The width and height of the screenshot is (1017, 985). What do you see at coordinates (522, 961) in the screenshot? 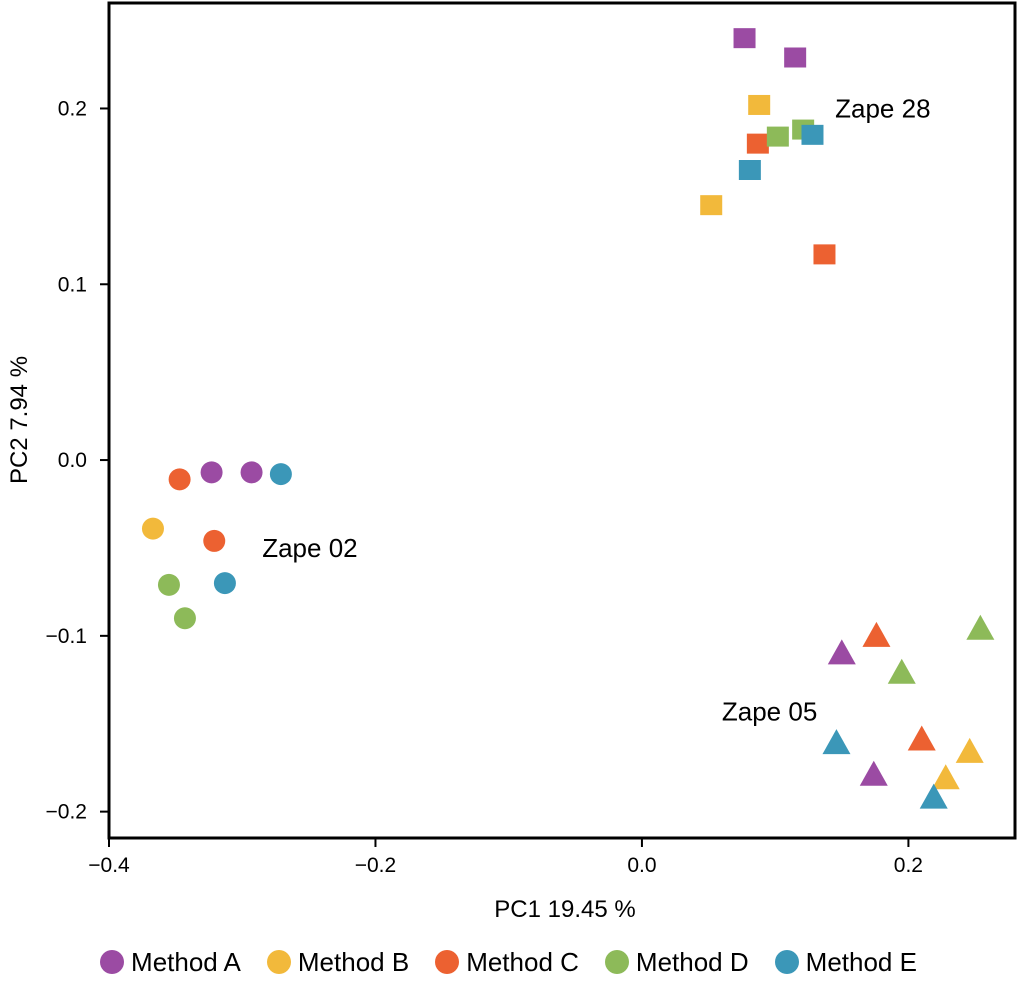
I see `legend-label: Method C` at bounding box center [522, 961].